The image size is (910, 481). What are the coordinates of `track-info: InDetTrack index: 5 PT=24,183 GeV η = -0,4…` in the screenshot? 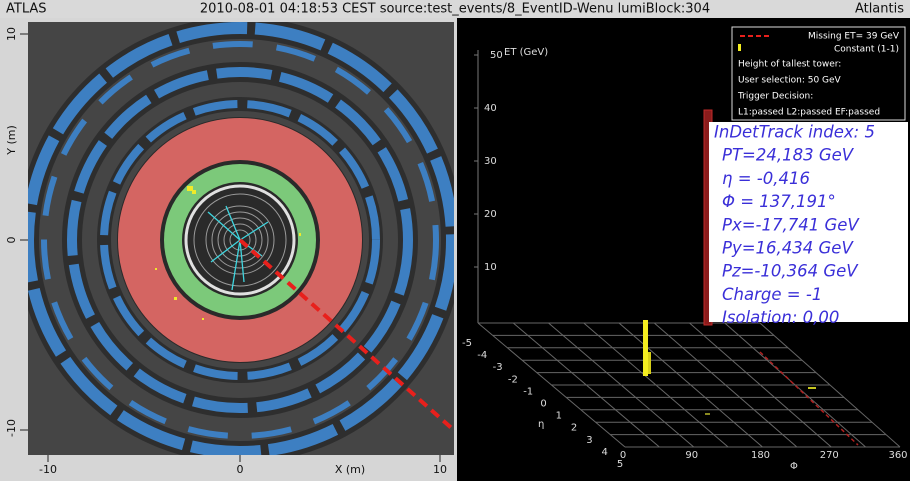 It's located at (794, 225).